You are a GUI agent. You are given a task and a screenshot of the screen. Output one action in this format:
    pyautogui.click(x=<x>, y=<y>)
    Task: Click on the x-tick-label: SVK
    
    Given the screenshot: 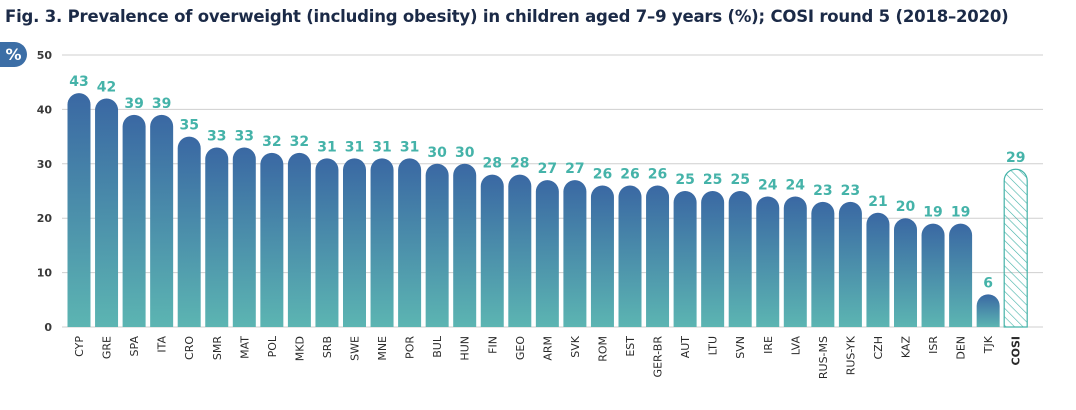 What is the action you would take?
    pyautogui.click(x=575, y=346)
    